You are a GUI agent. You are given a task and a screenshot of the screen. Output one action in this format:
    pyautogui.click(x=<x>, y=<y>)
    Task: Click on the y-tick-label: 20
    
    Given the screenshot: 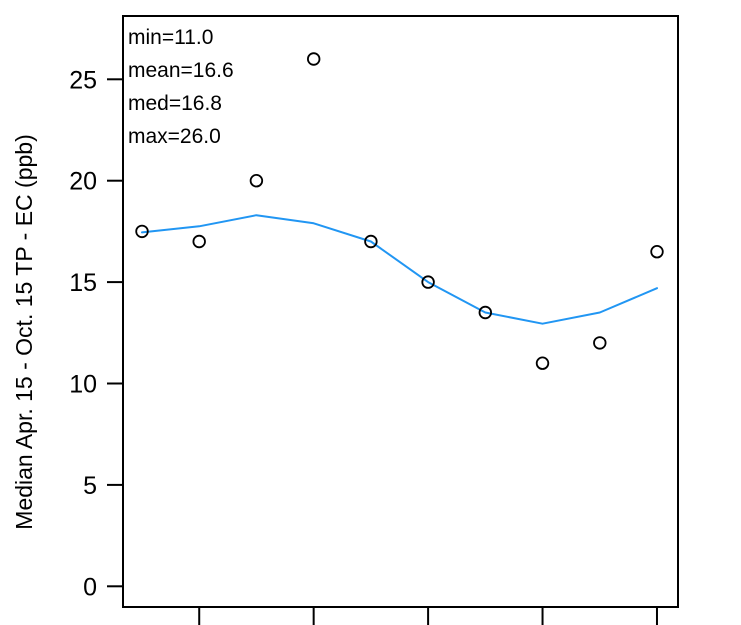 What is the action you would take?
    pyautogui.click(x=83, y=182)
    